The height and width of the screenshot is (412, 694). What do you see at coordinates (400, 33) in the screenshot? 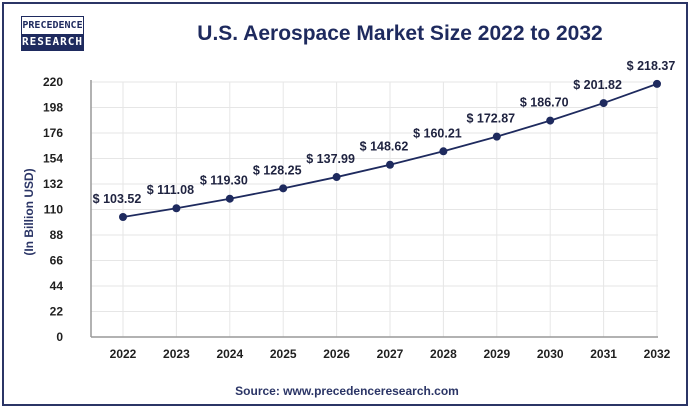
I see `chart-title: U.S. Aerospace Market Size 2022 to 2032` at bounding box center [400, 33].